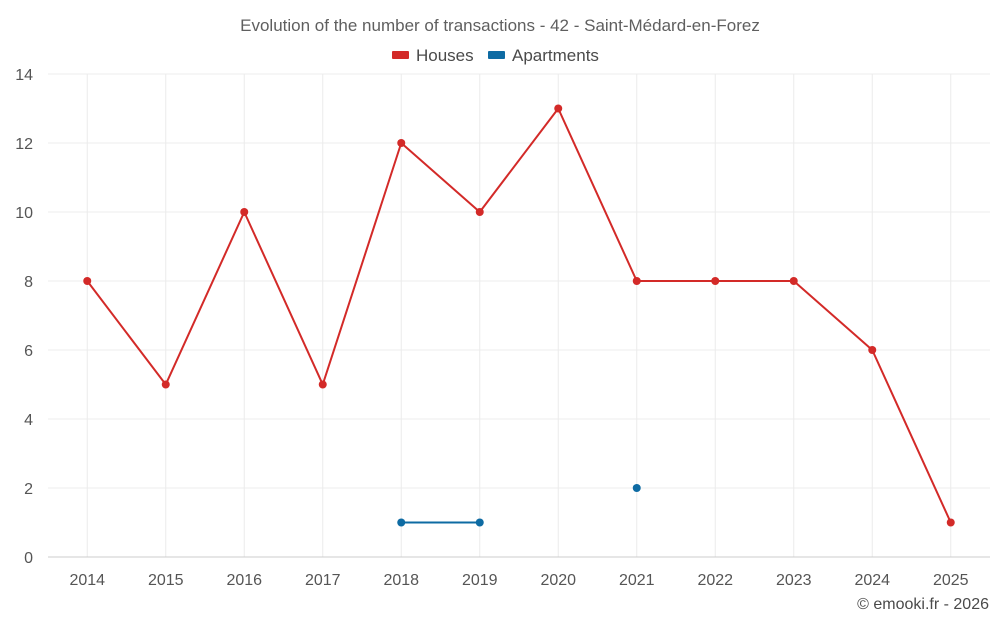 The image size is (1000, 625). I want to click on x-tick-label-2017: 2017, so click(323, 580).